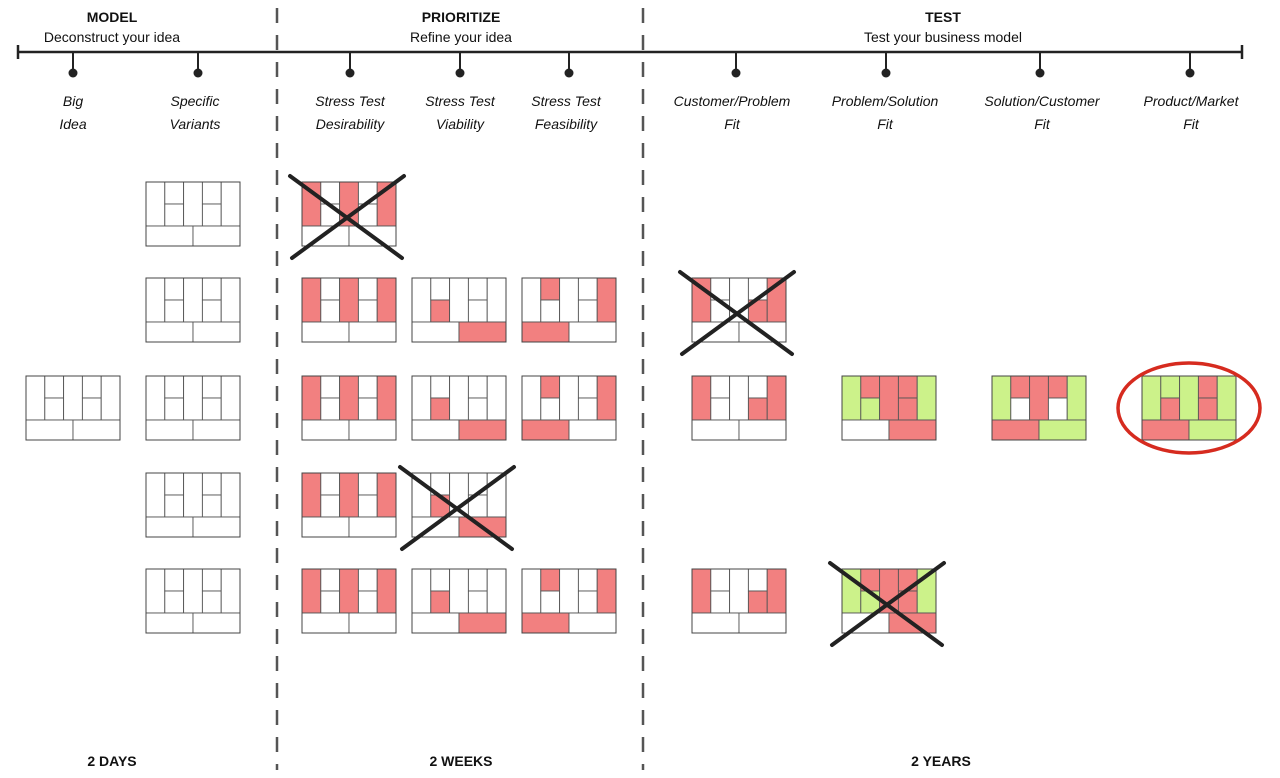  What do you see at coordinates (1042, 101) in the screenshot?
I see `stage-label-line1: Solution/Customer` at bounding box center [1042, 101].